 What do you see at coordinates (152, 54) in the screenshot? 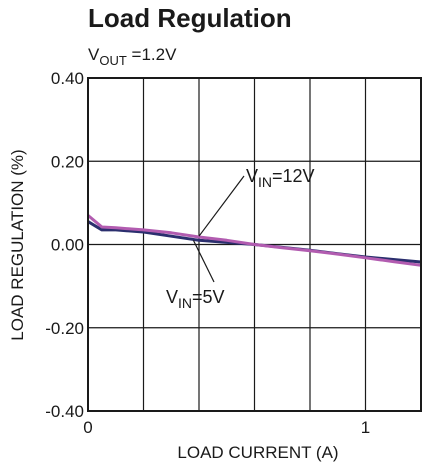
I see `subtitle-suffix: =1.2V` at bounding box center [152, 54].